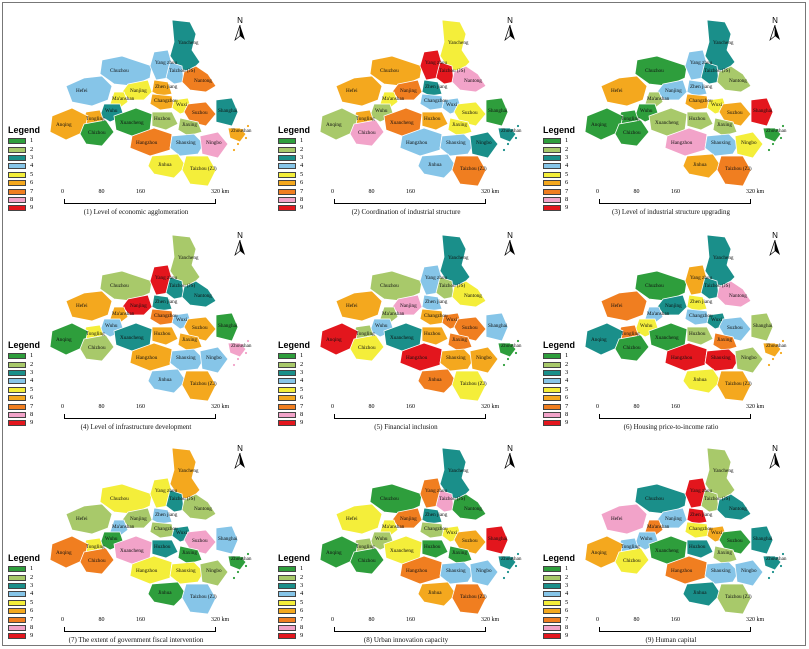 The image size is (809, 649). What do you see at coordinates (189, 553) in the screenshot?
I see `city-label: Jiaxing` at bounding box center [189, 553].